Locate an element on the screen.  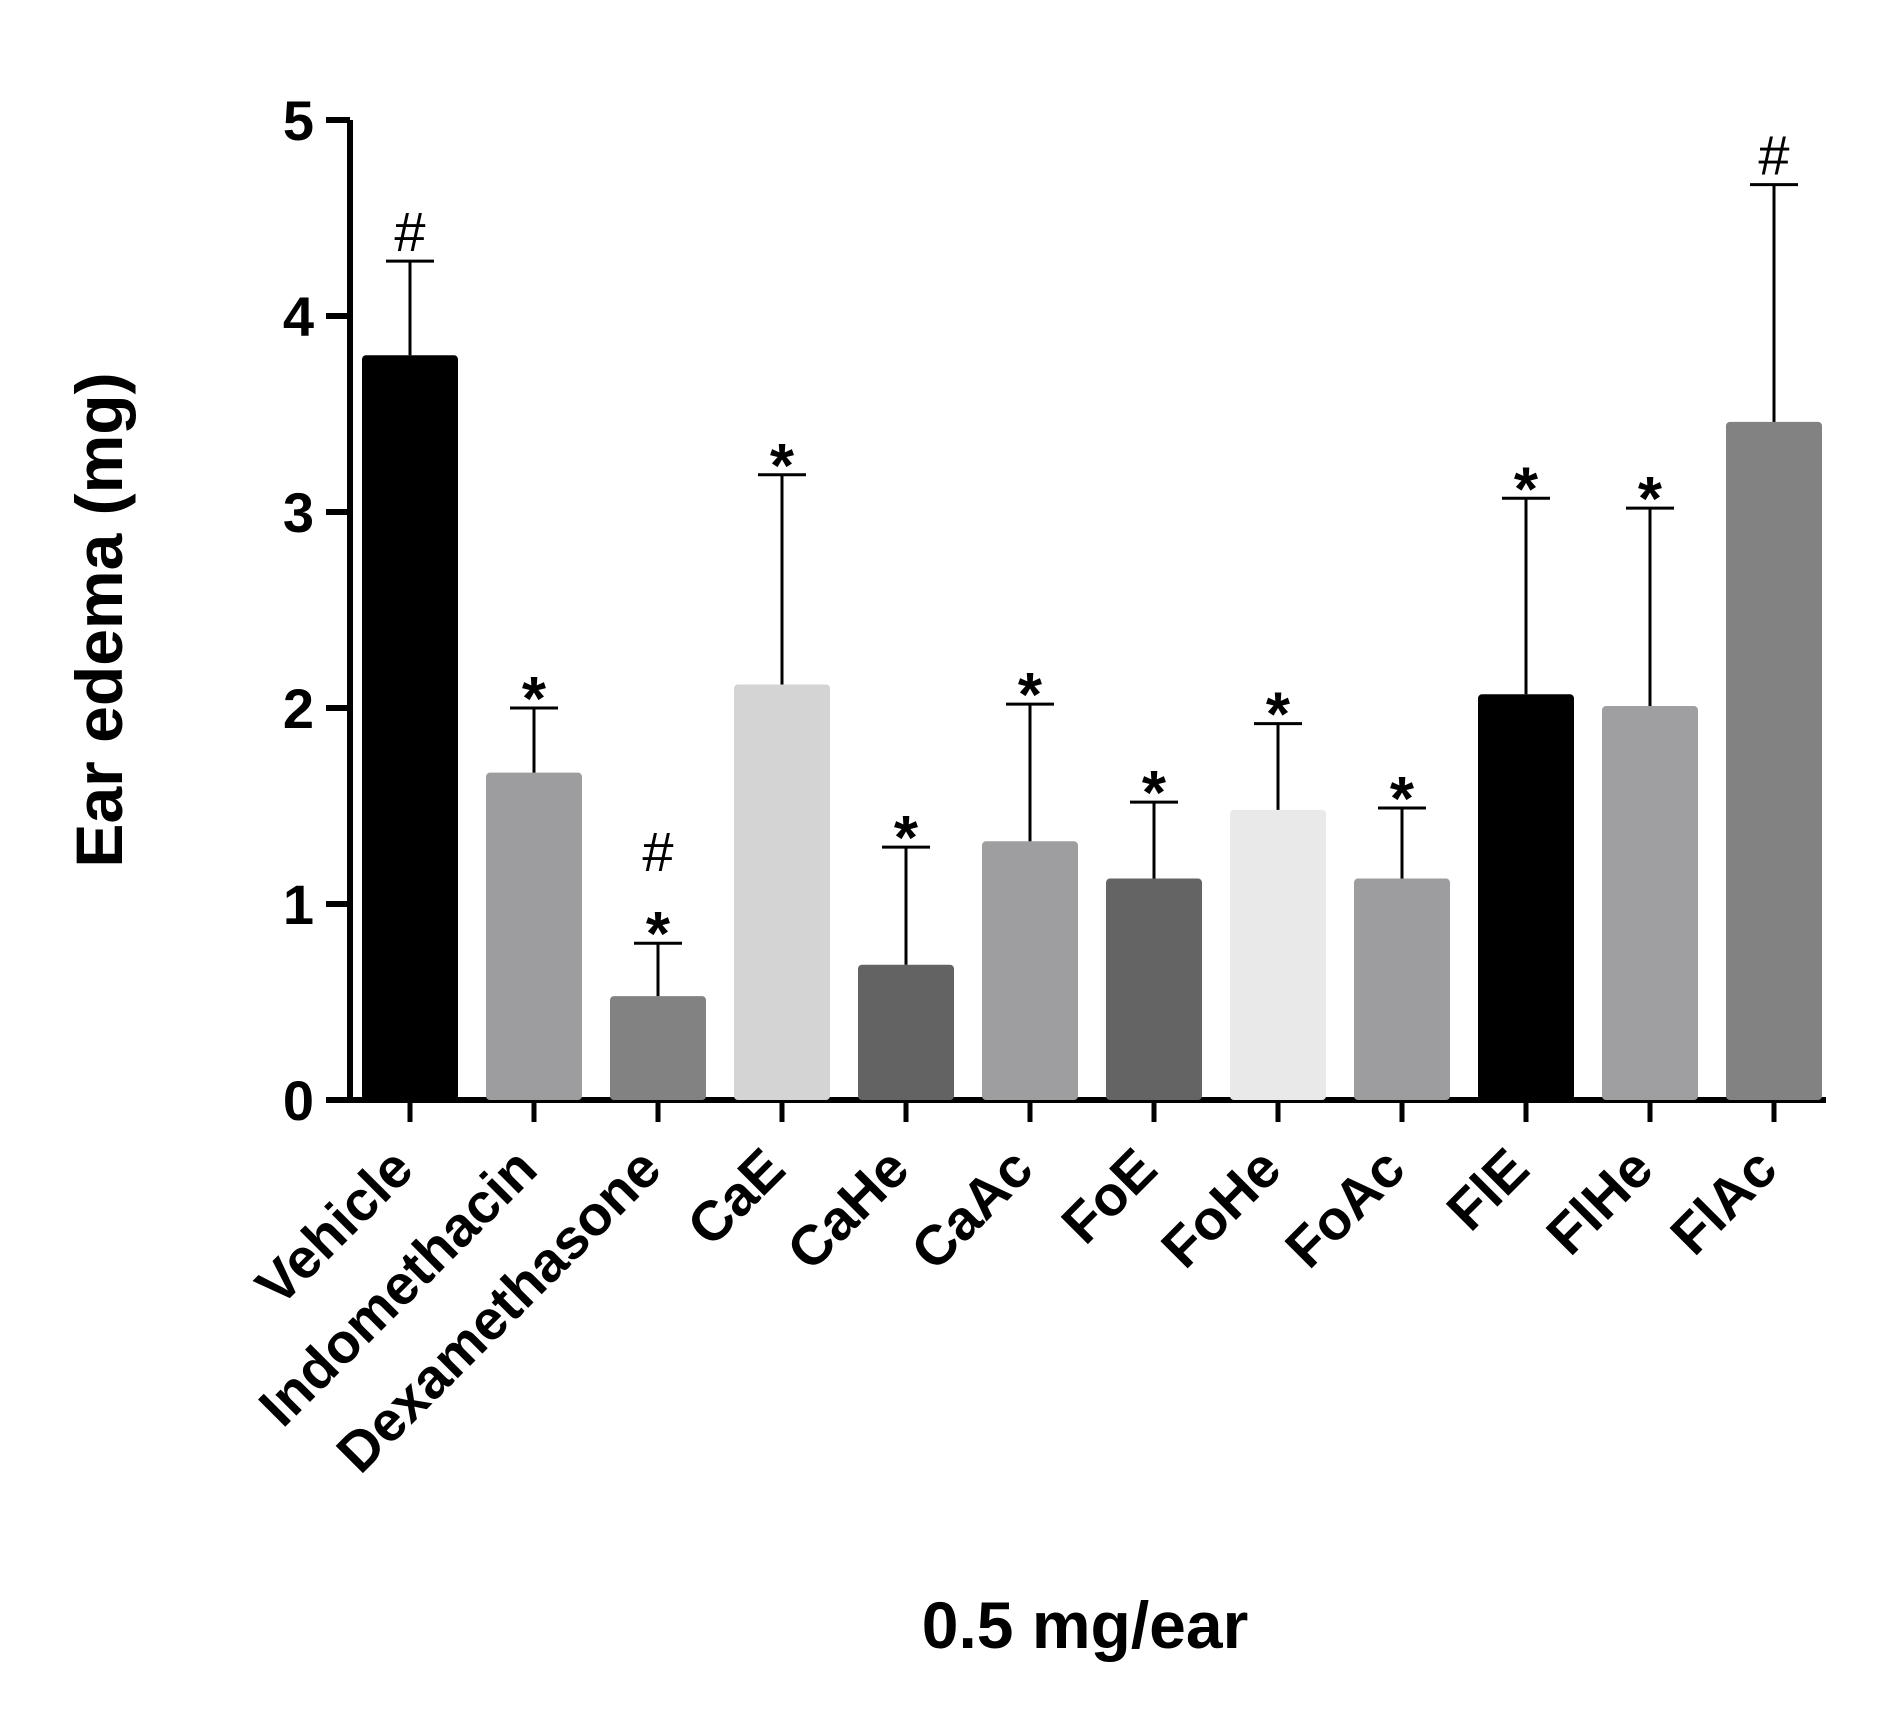
bar-cahe is located at coordinates (906, 1032).